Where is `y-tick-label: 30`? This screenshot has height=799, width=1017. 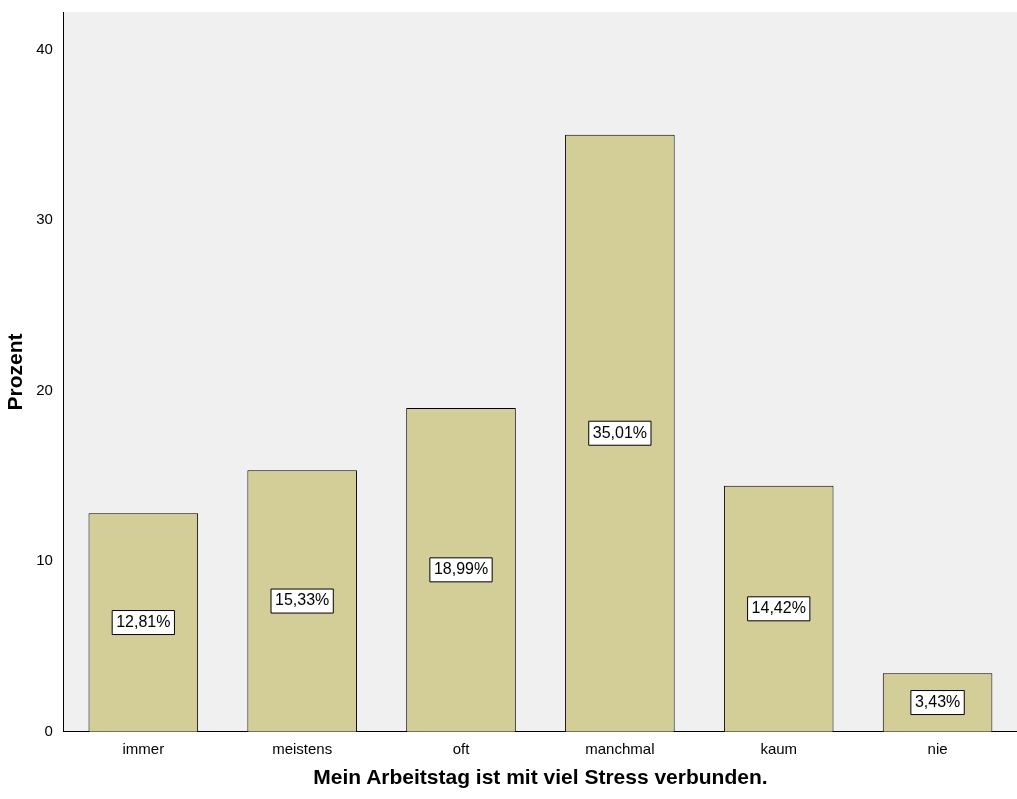 y-tick-label: 30 is located at coordinates (44, 219).